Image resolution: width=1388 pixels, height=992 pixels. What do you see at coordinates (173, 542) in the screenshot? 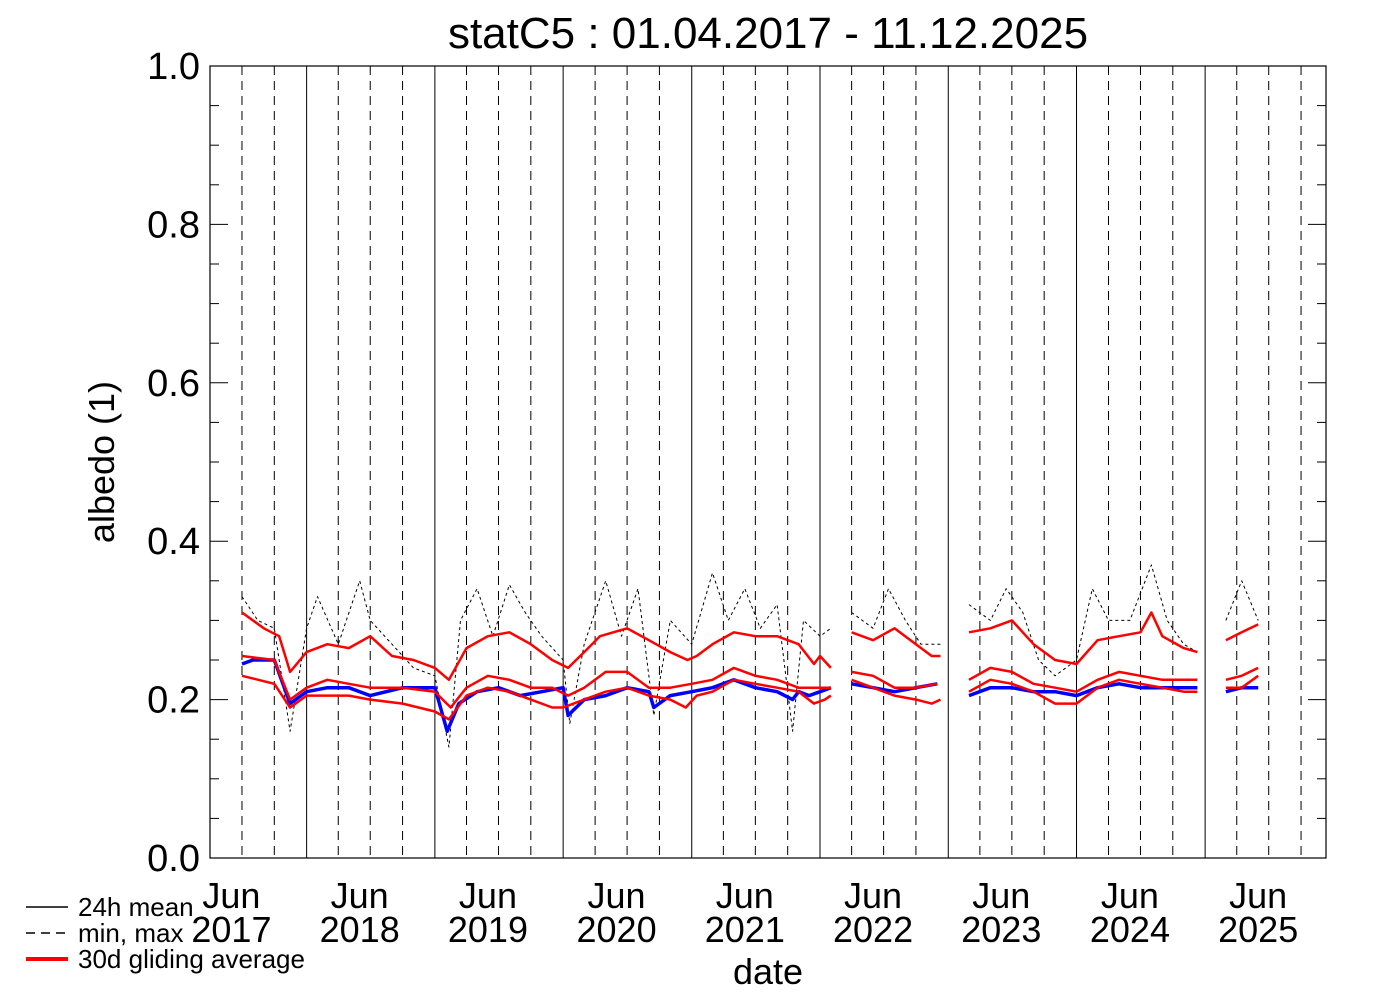
I see `y-tick-label: 0.4` at bounding box center [173, 542].